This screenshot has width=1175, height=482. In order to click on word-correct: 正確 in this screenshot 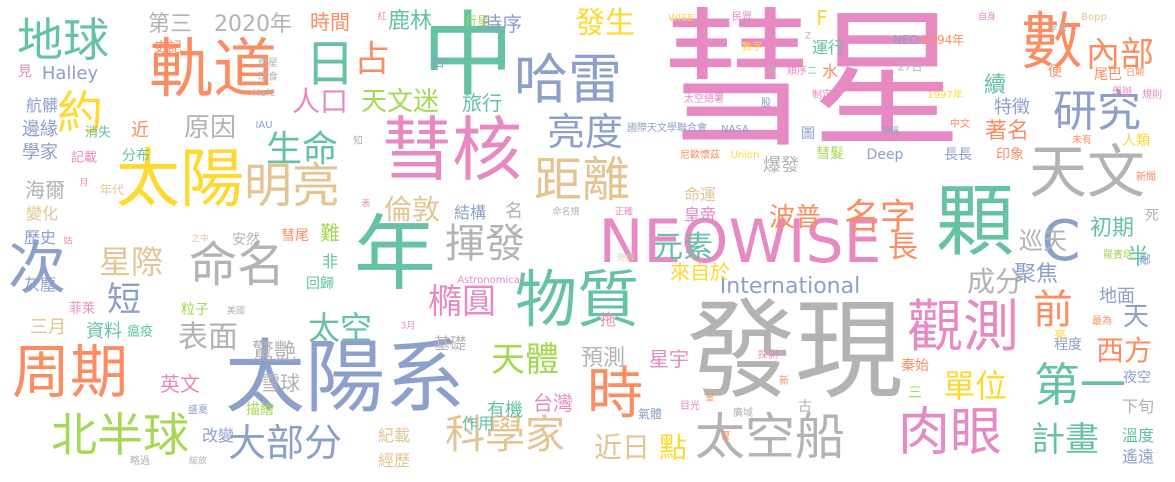, I will do `click(624, 212)`.